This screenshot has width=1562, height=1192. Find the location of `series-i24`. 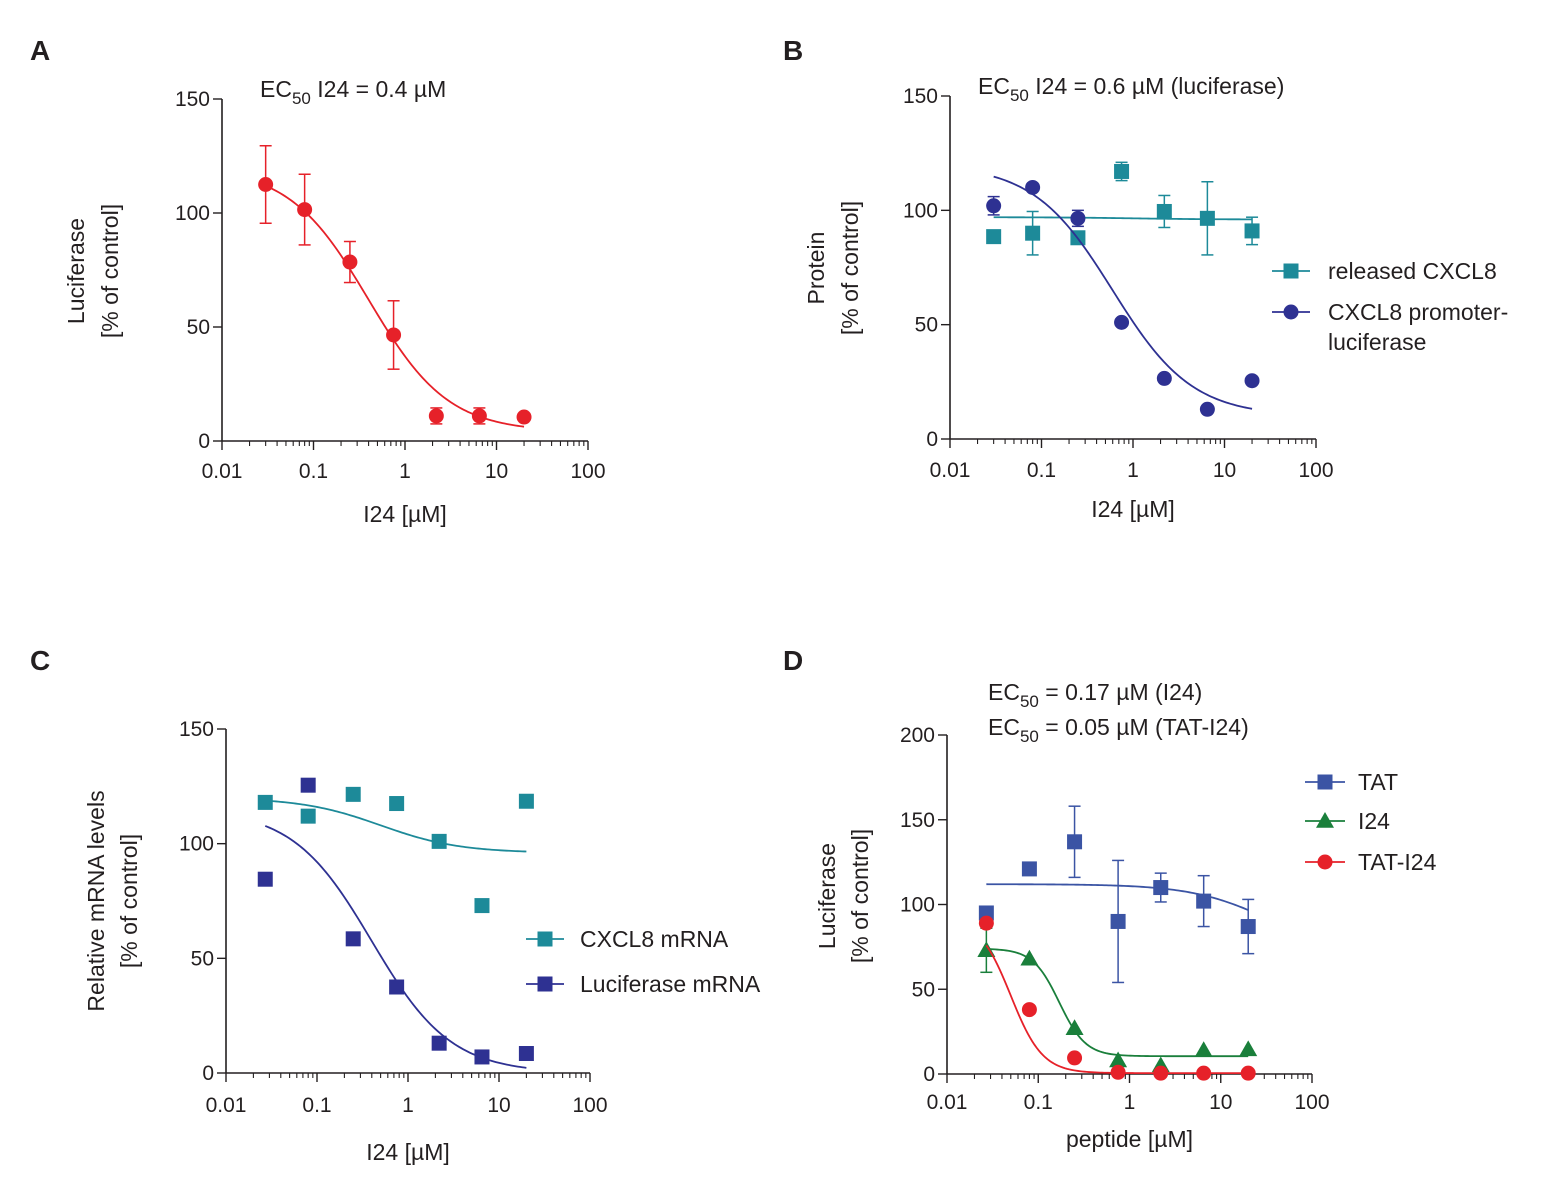

series-i24 is located at coordinates (1117, 1000).